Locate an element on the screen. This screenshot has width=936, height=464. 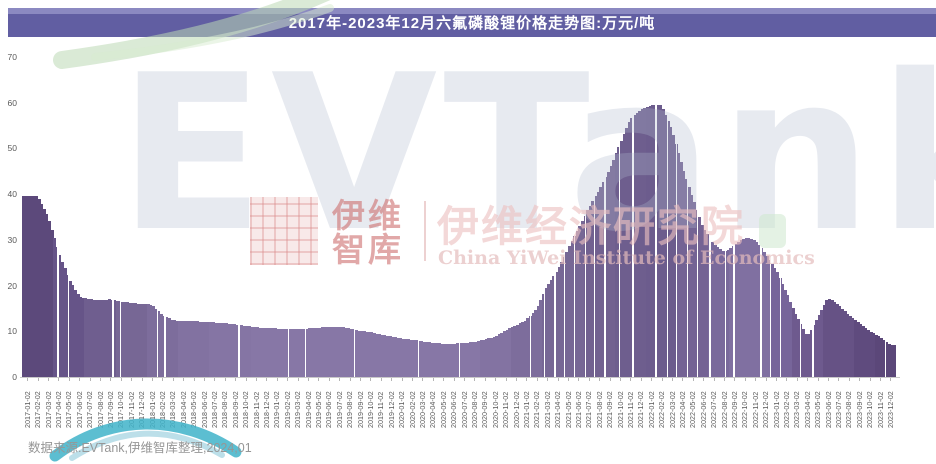
x-axis-label: 2020-07-02 is located at coordinates (464, 409).